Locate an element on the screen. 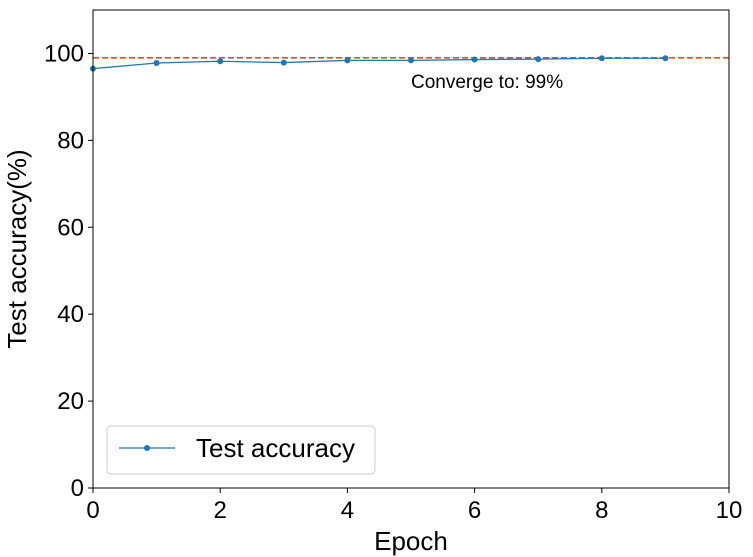 The width and height of the screenshot is (753, 557). x-tick-label: 2 is located at coordinates (220, 510).